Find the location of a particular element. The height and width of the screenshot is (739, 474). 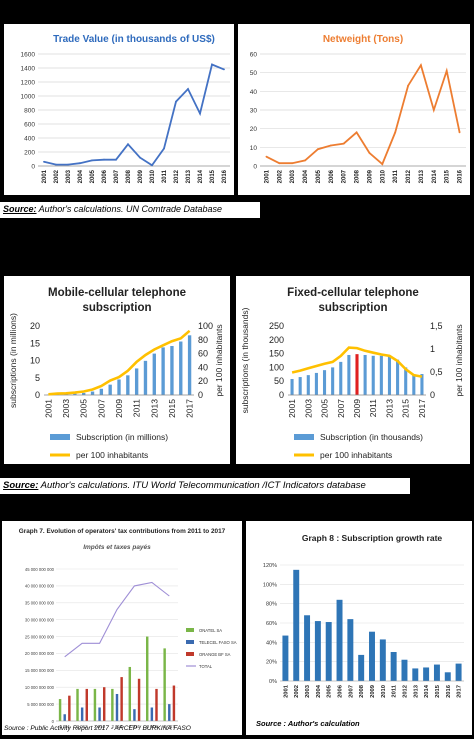

y-tick-label: 20% is located at coordinates (271, 663).